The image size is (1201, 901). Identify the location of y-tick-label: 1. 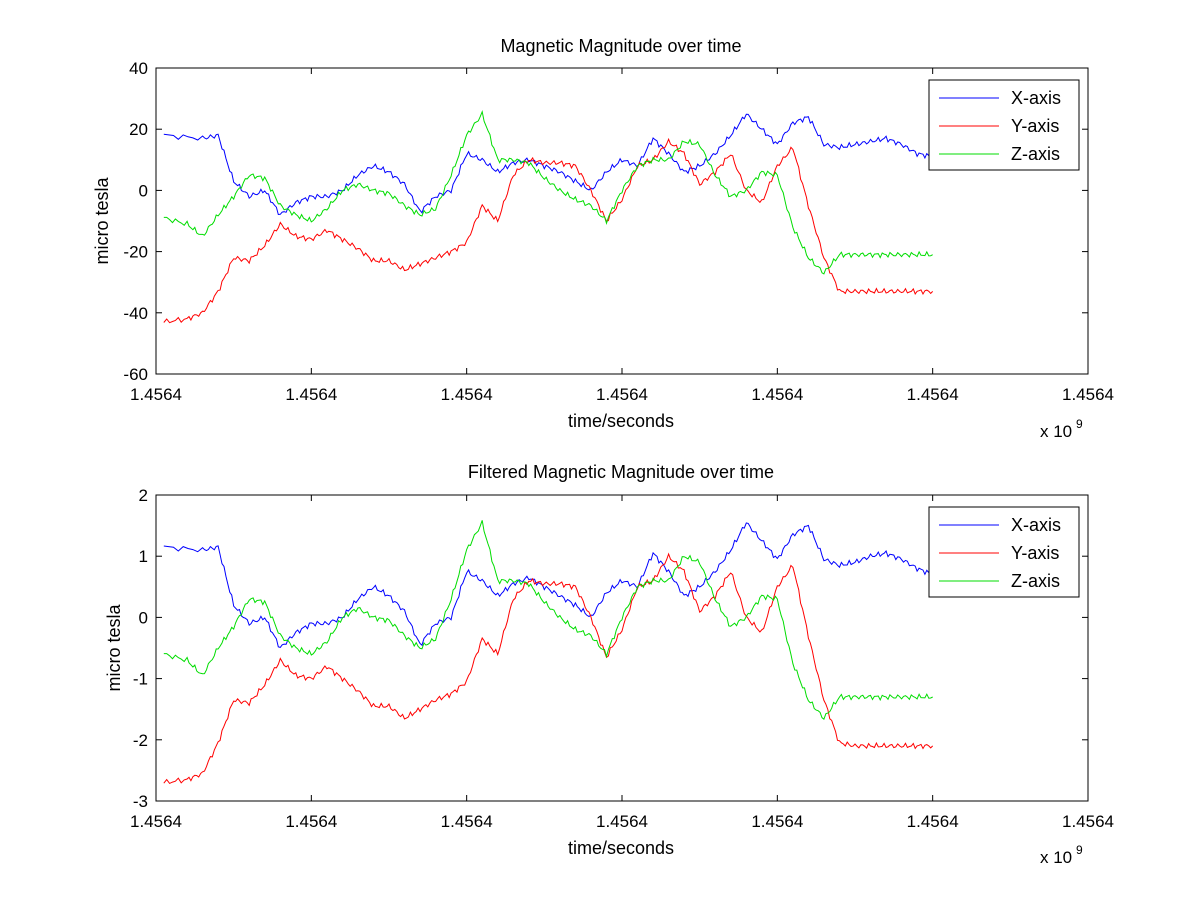
(143, 556).